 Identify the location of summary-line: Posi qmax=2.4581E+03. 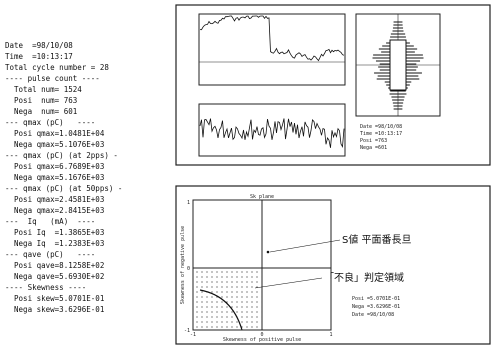
(54, 199).